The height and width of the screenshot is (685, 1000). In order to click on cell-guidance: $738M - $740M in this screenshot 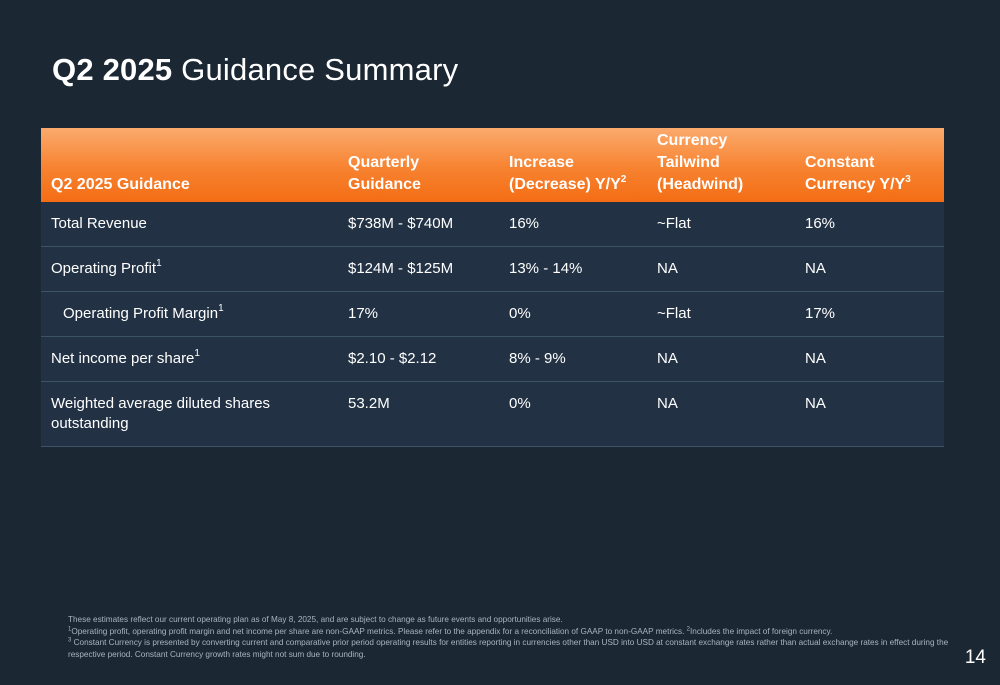, I will do `click(401, 223)`.